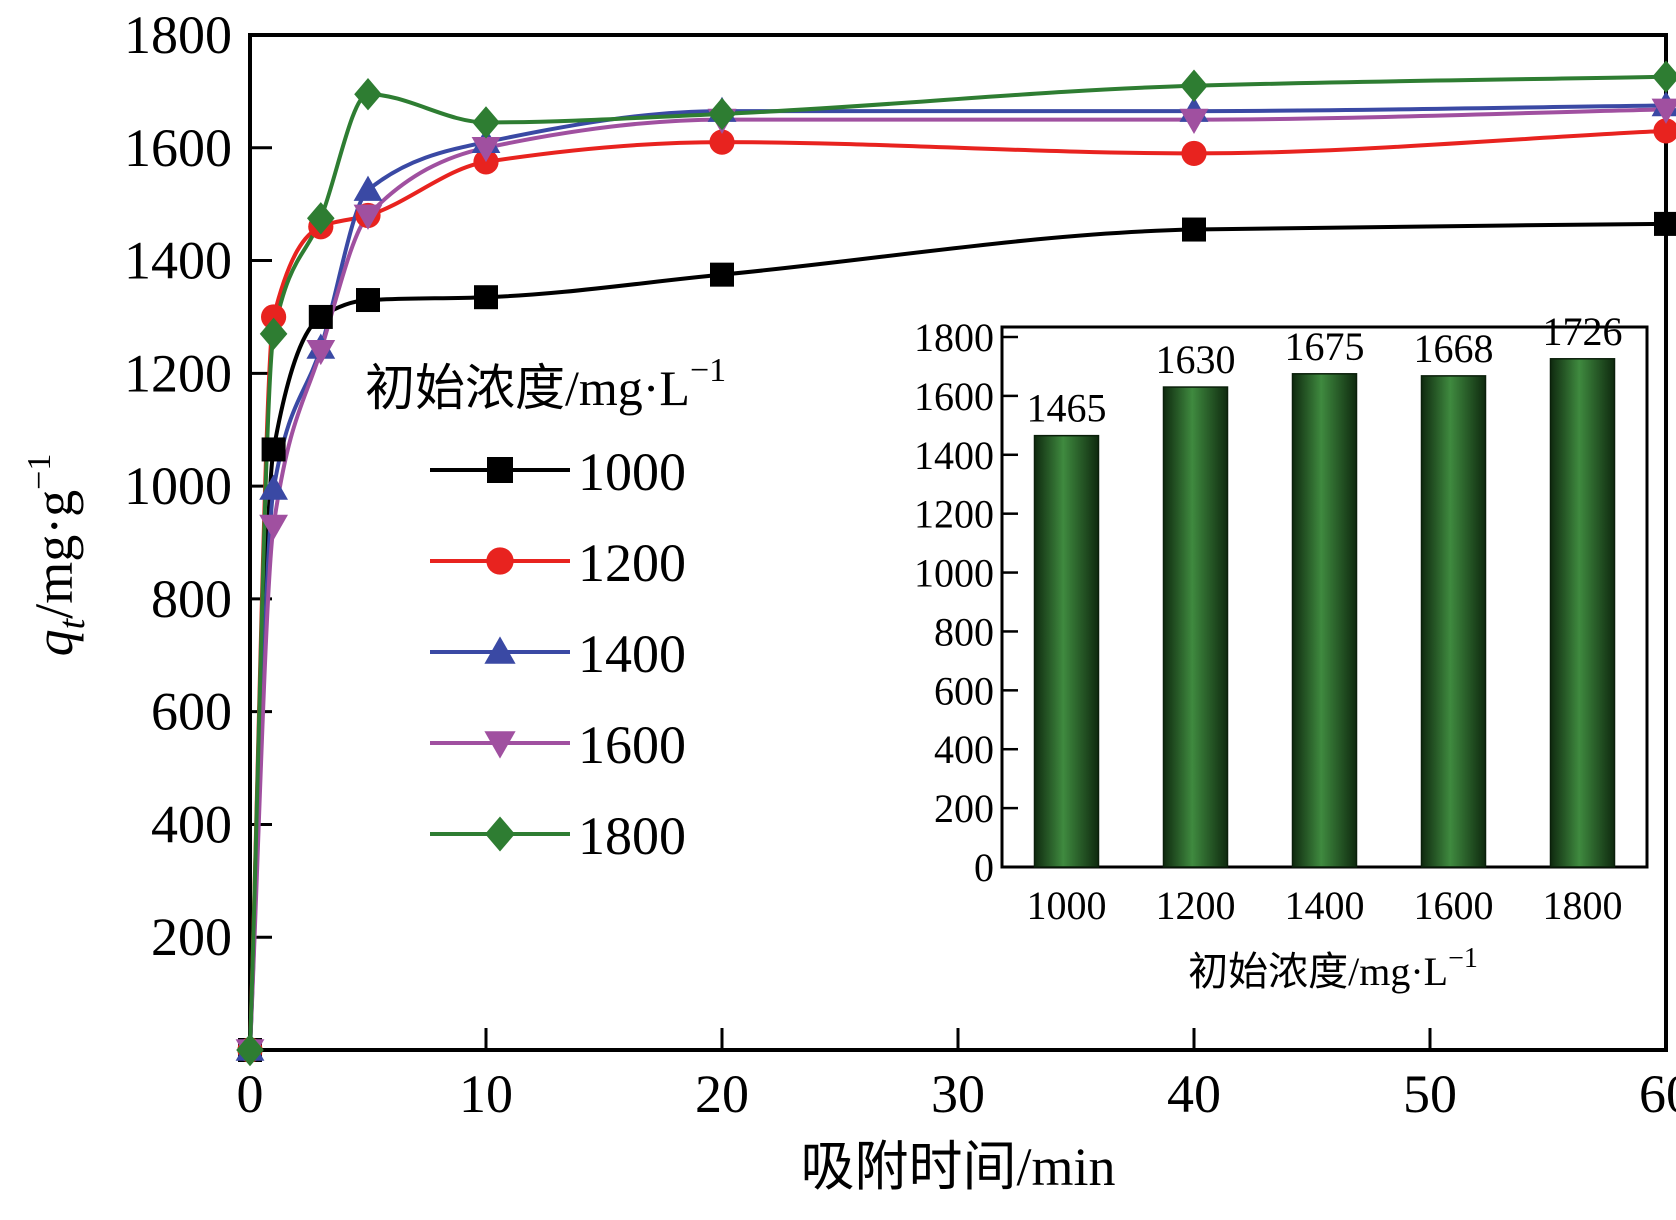 The width and height of the screenshot is (1676, 1220). What do you see at coordinates (178, 35) in the screenshot?
I see `y-tick-label: 1800` at bounding box center [178, 35].